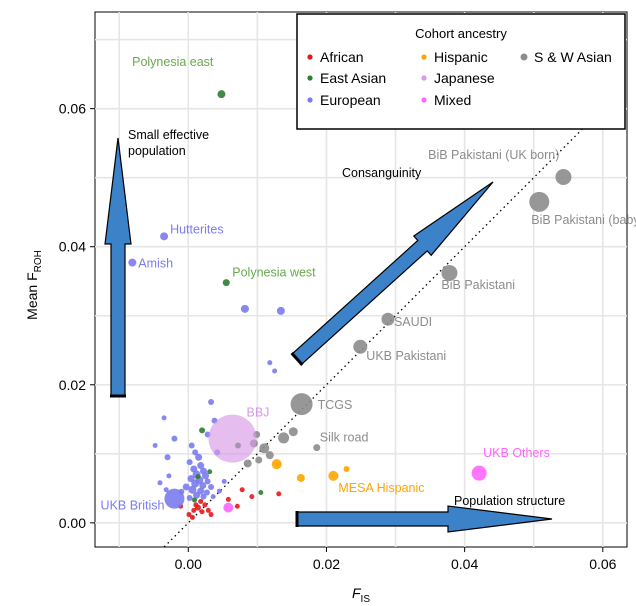 Image resolution: width=636 pixels, height=606 pixels. Describe the element at coordinates (197, 229) in the screenshot. I see `point-label-hutterites: Hutterites` at that location.